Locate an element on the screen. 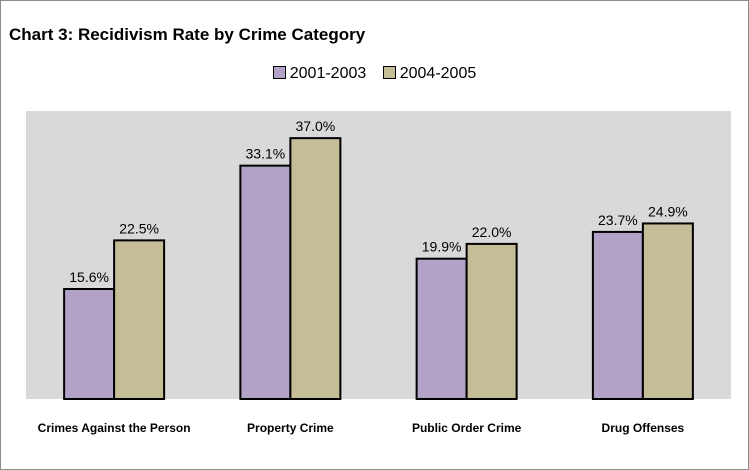 The image size is (749, 470). legend-label-series-2: 2004-2005 is located at coordinates (438, 73).